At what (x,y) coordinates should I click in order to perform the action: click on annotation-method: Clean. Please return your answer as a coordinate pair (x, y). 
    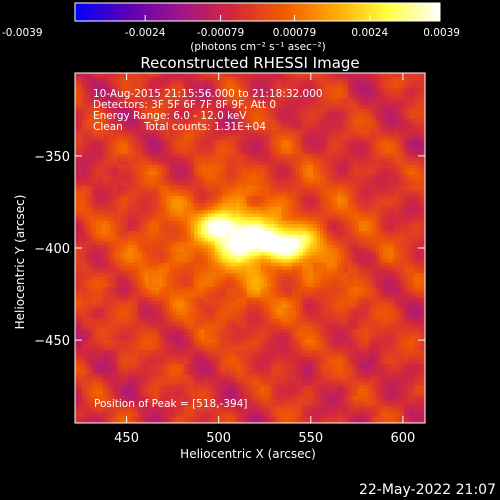
    Looking at the image, I should click on (108, 127).